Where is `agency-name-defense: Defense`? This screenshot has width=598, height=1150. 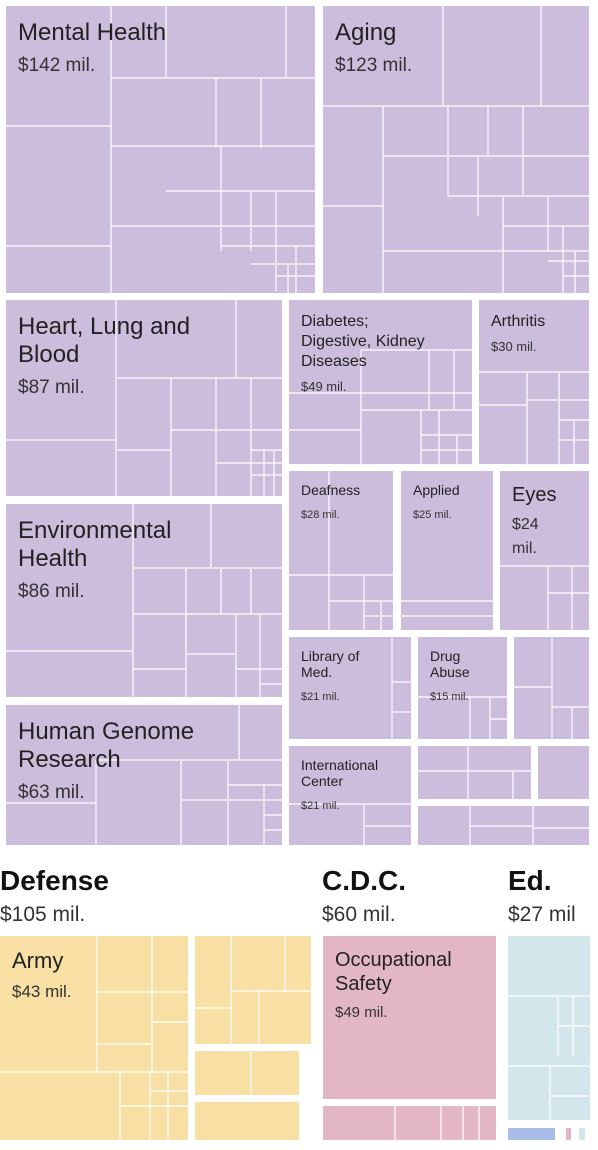 agency-name-defense: Defense is located at coordinates (54, 880).